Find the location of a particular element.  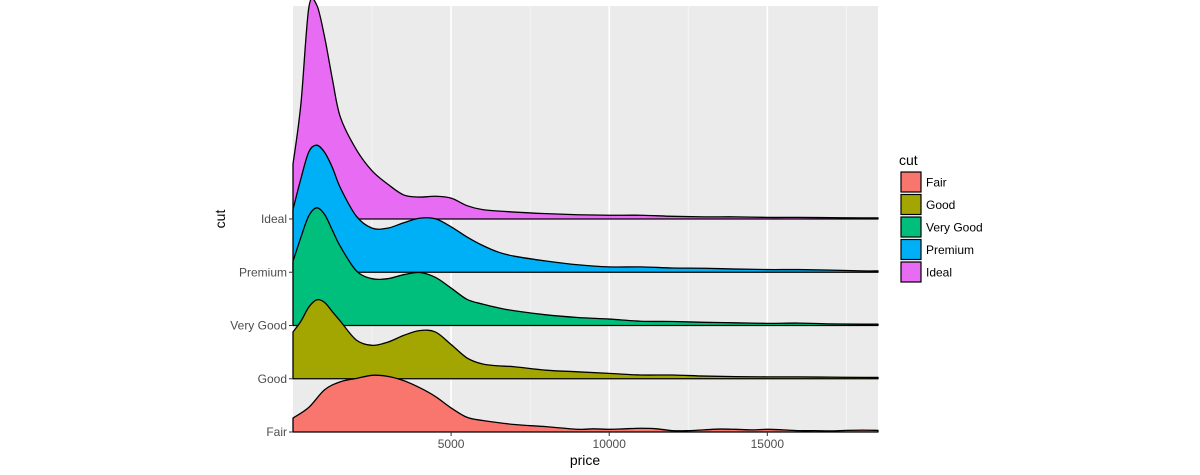

y-tick-label: Very Good is located at coordinates (258, 326).